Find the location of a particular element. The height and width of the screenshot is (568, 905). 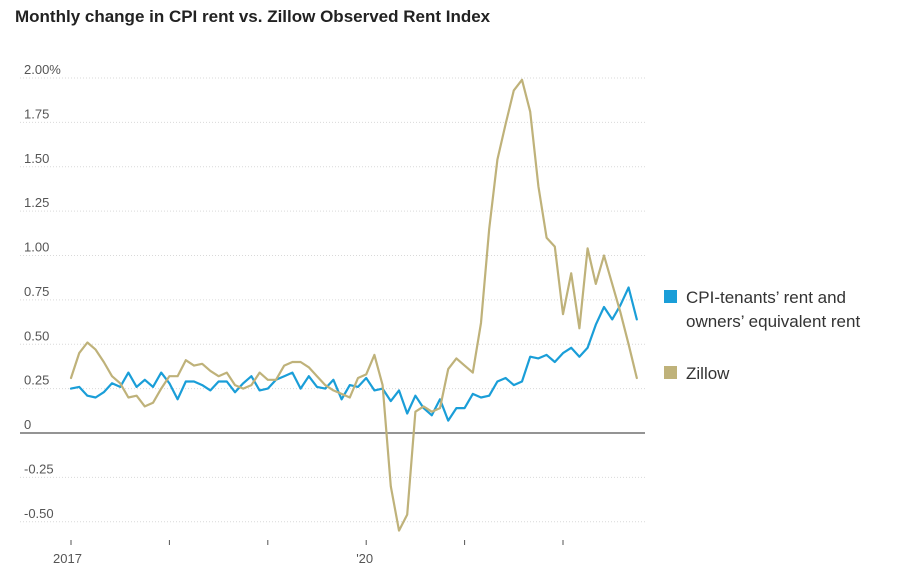

y-tick-label: 0.75 is located at coordinates (36, 291).